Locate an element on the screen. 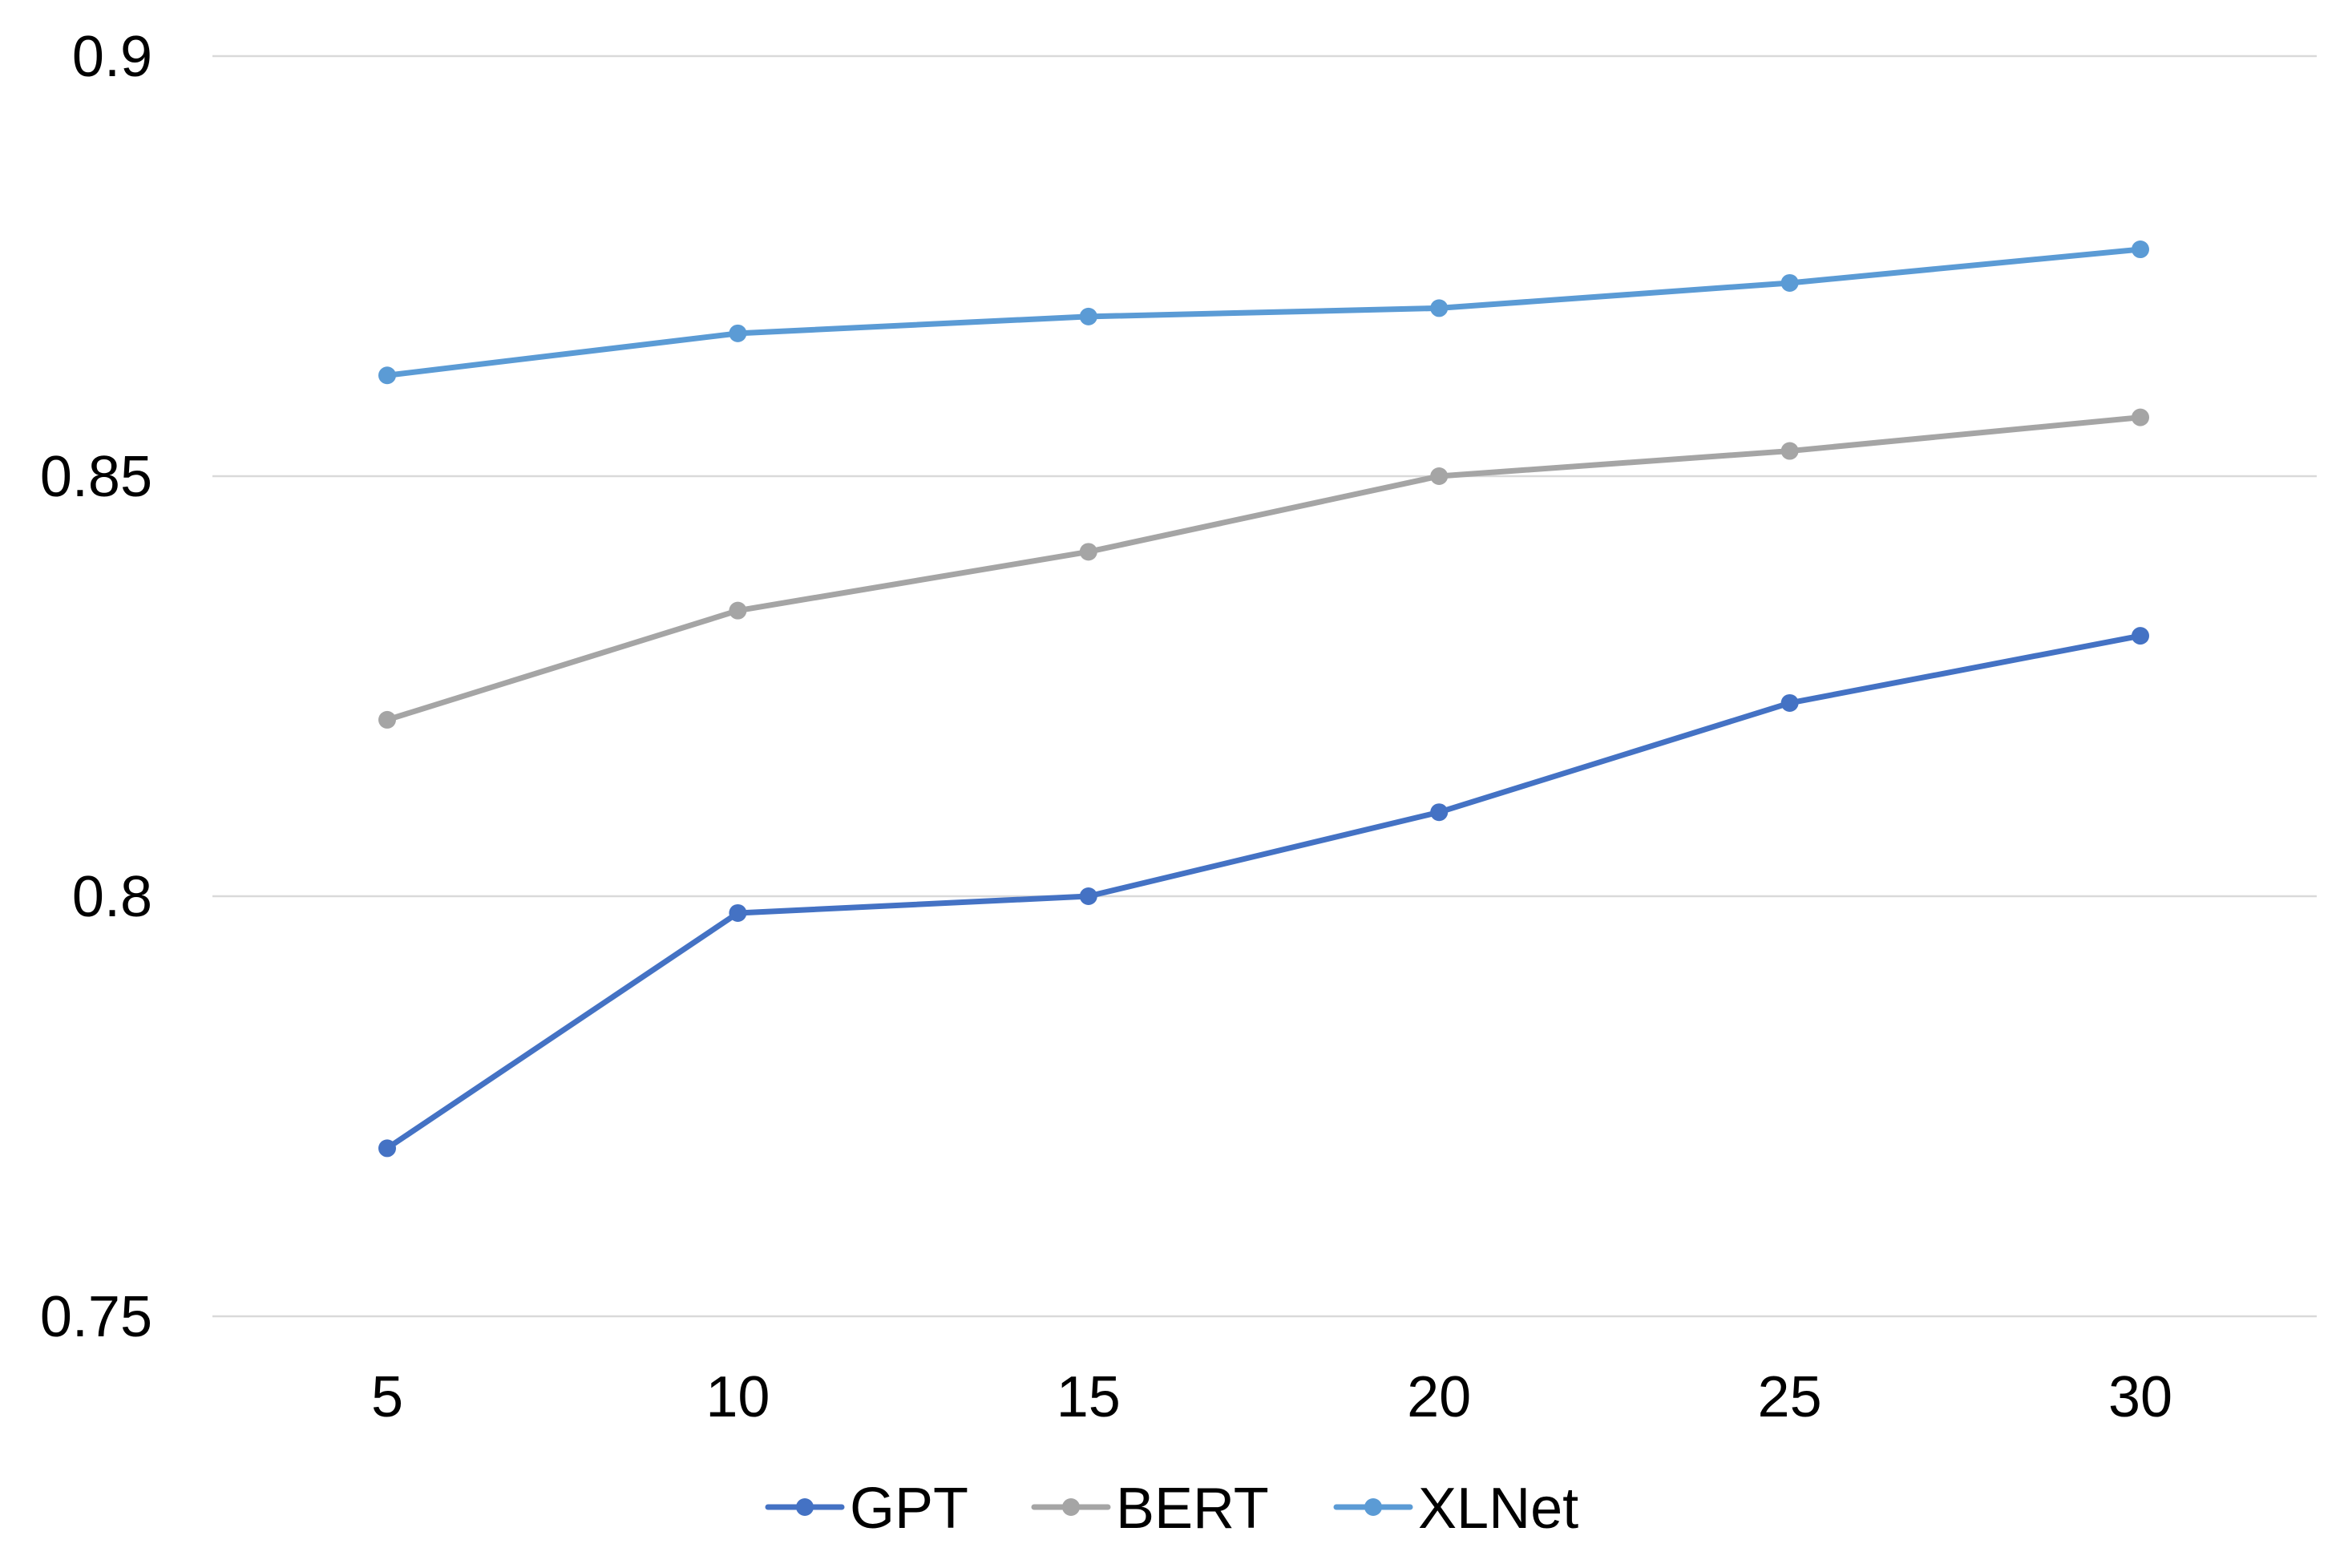 The width and height of the screenshot is (2352, 1568). y-tick-label: 0.8 is located at coordinates (112, 897).